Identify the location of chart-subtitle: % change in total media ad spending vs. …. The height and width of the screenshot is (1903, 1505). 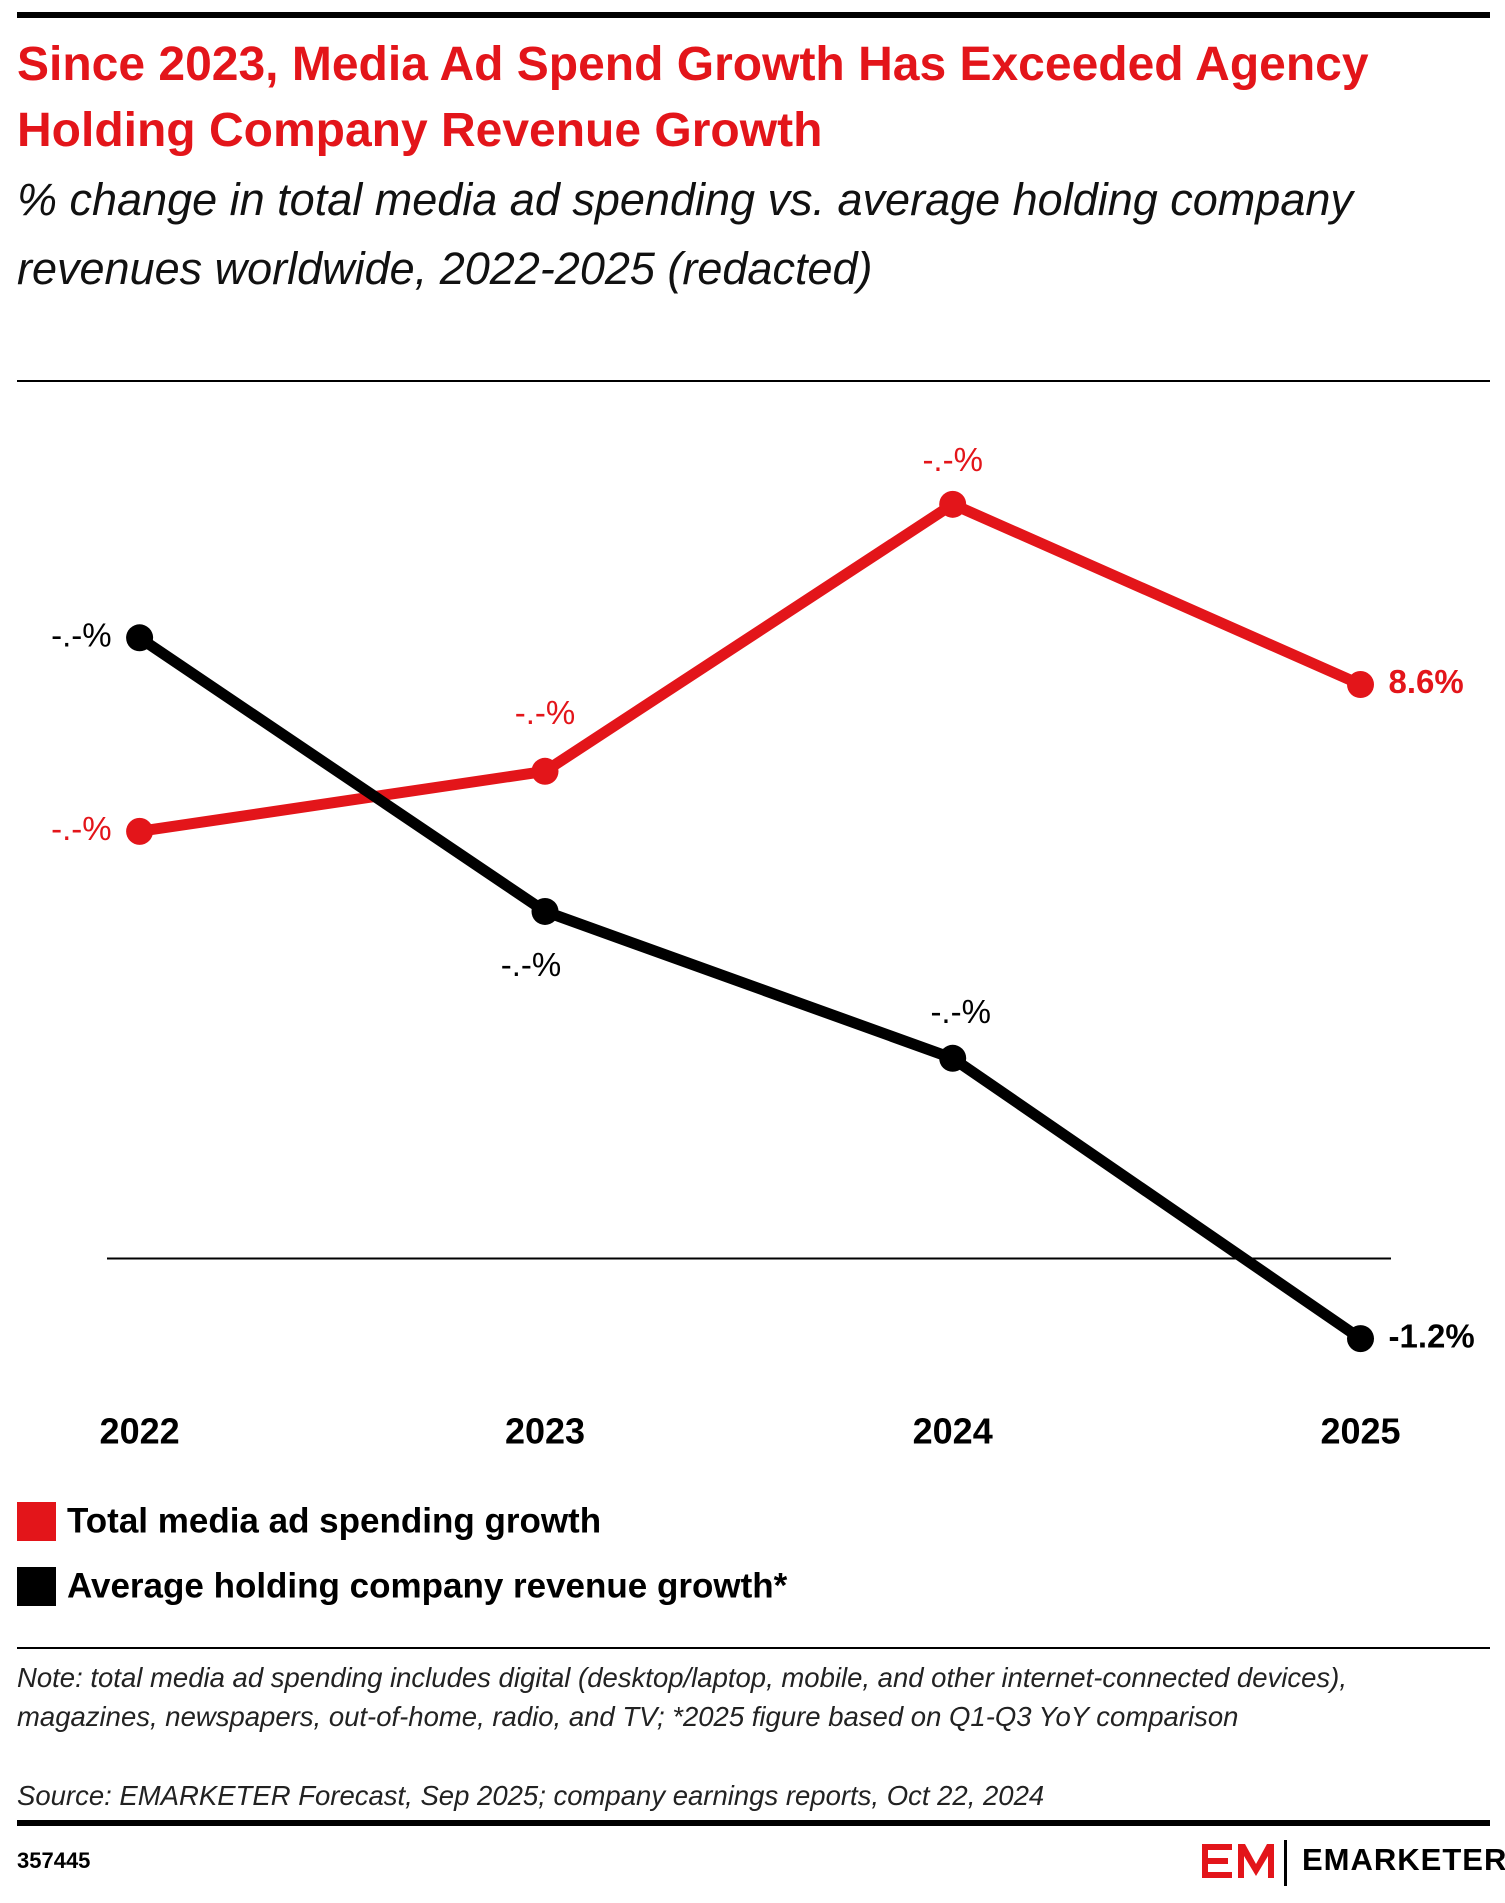
(685, 234).